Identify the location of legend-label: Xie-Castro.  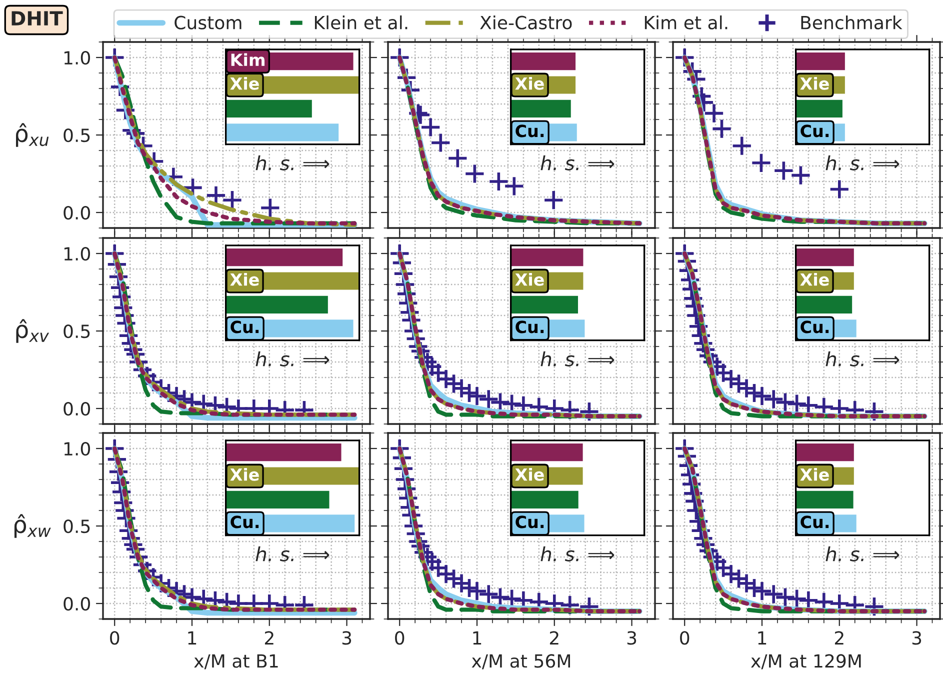
(526, 22).